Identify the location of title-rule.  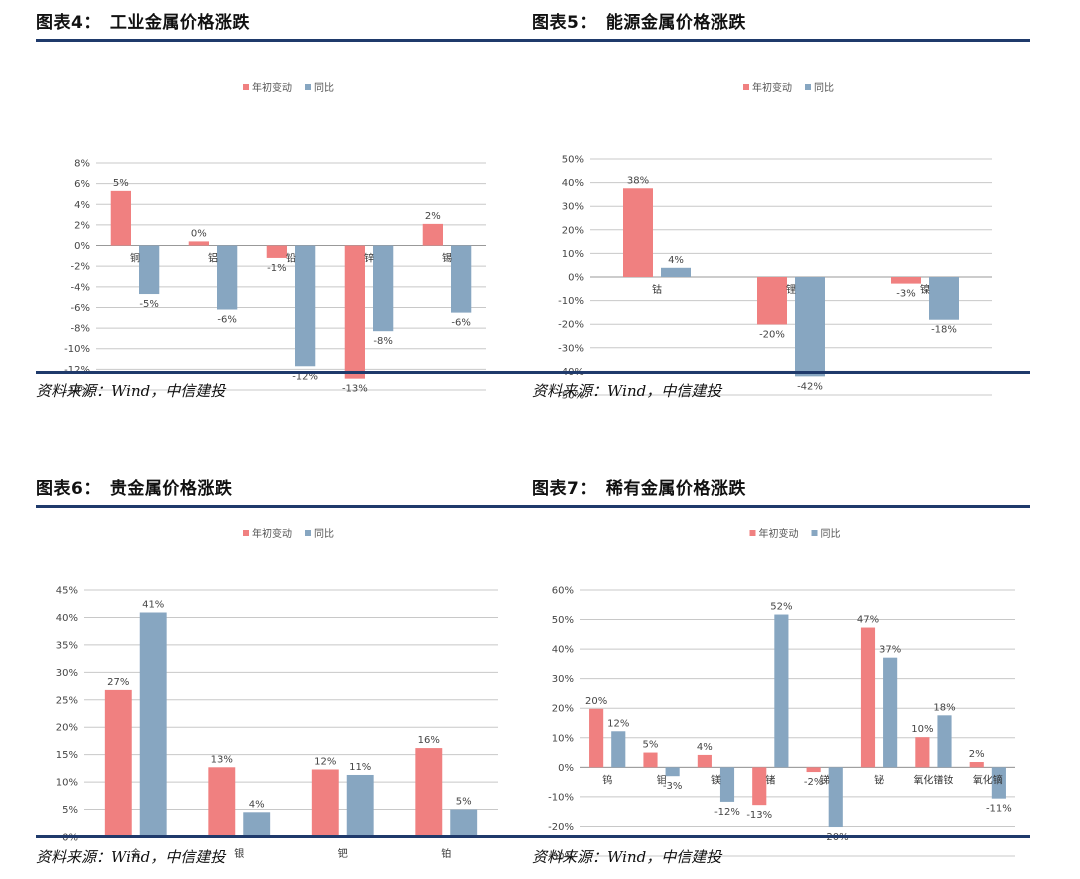
(781, 506).